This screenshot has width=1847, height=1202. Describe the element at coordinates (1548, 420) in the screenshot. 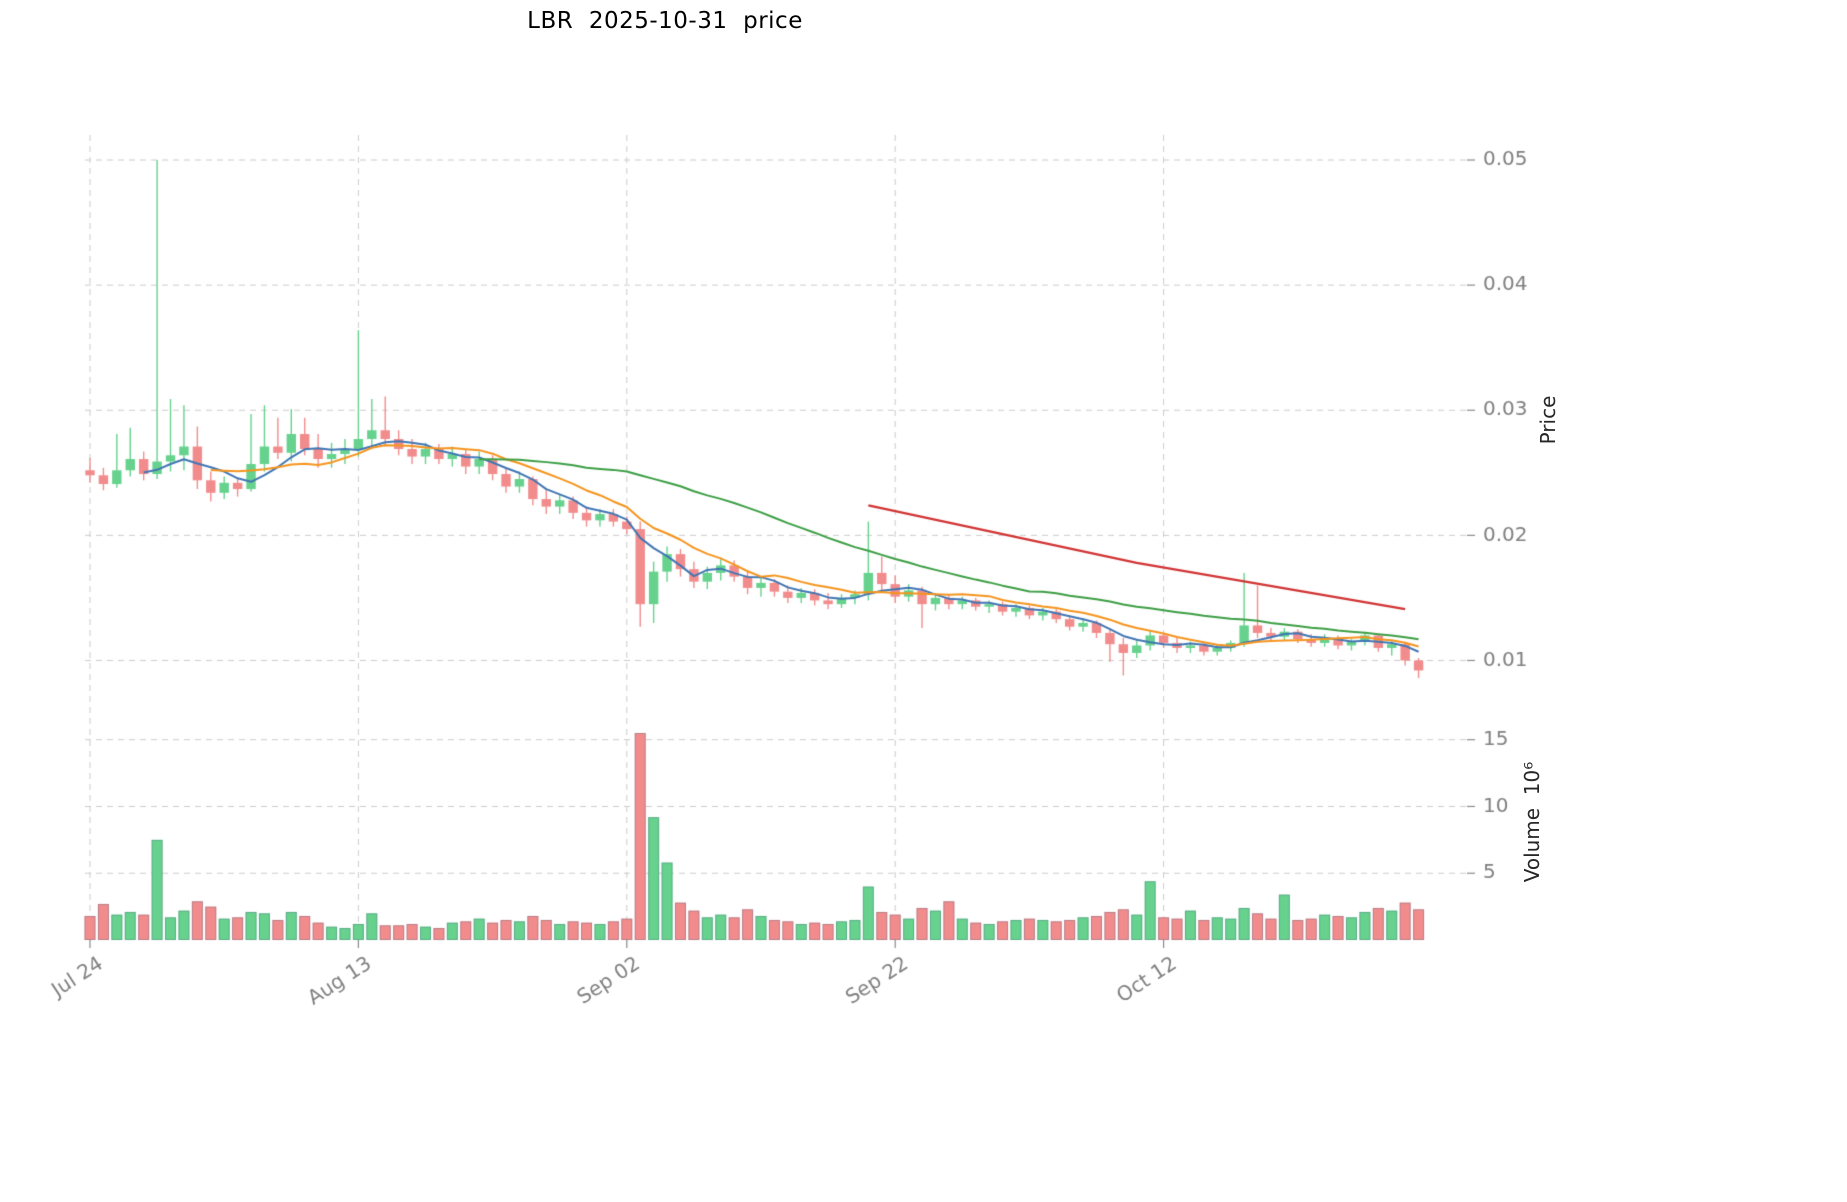

I see `price-axis-label: Price` at that location.